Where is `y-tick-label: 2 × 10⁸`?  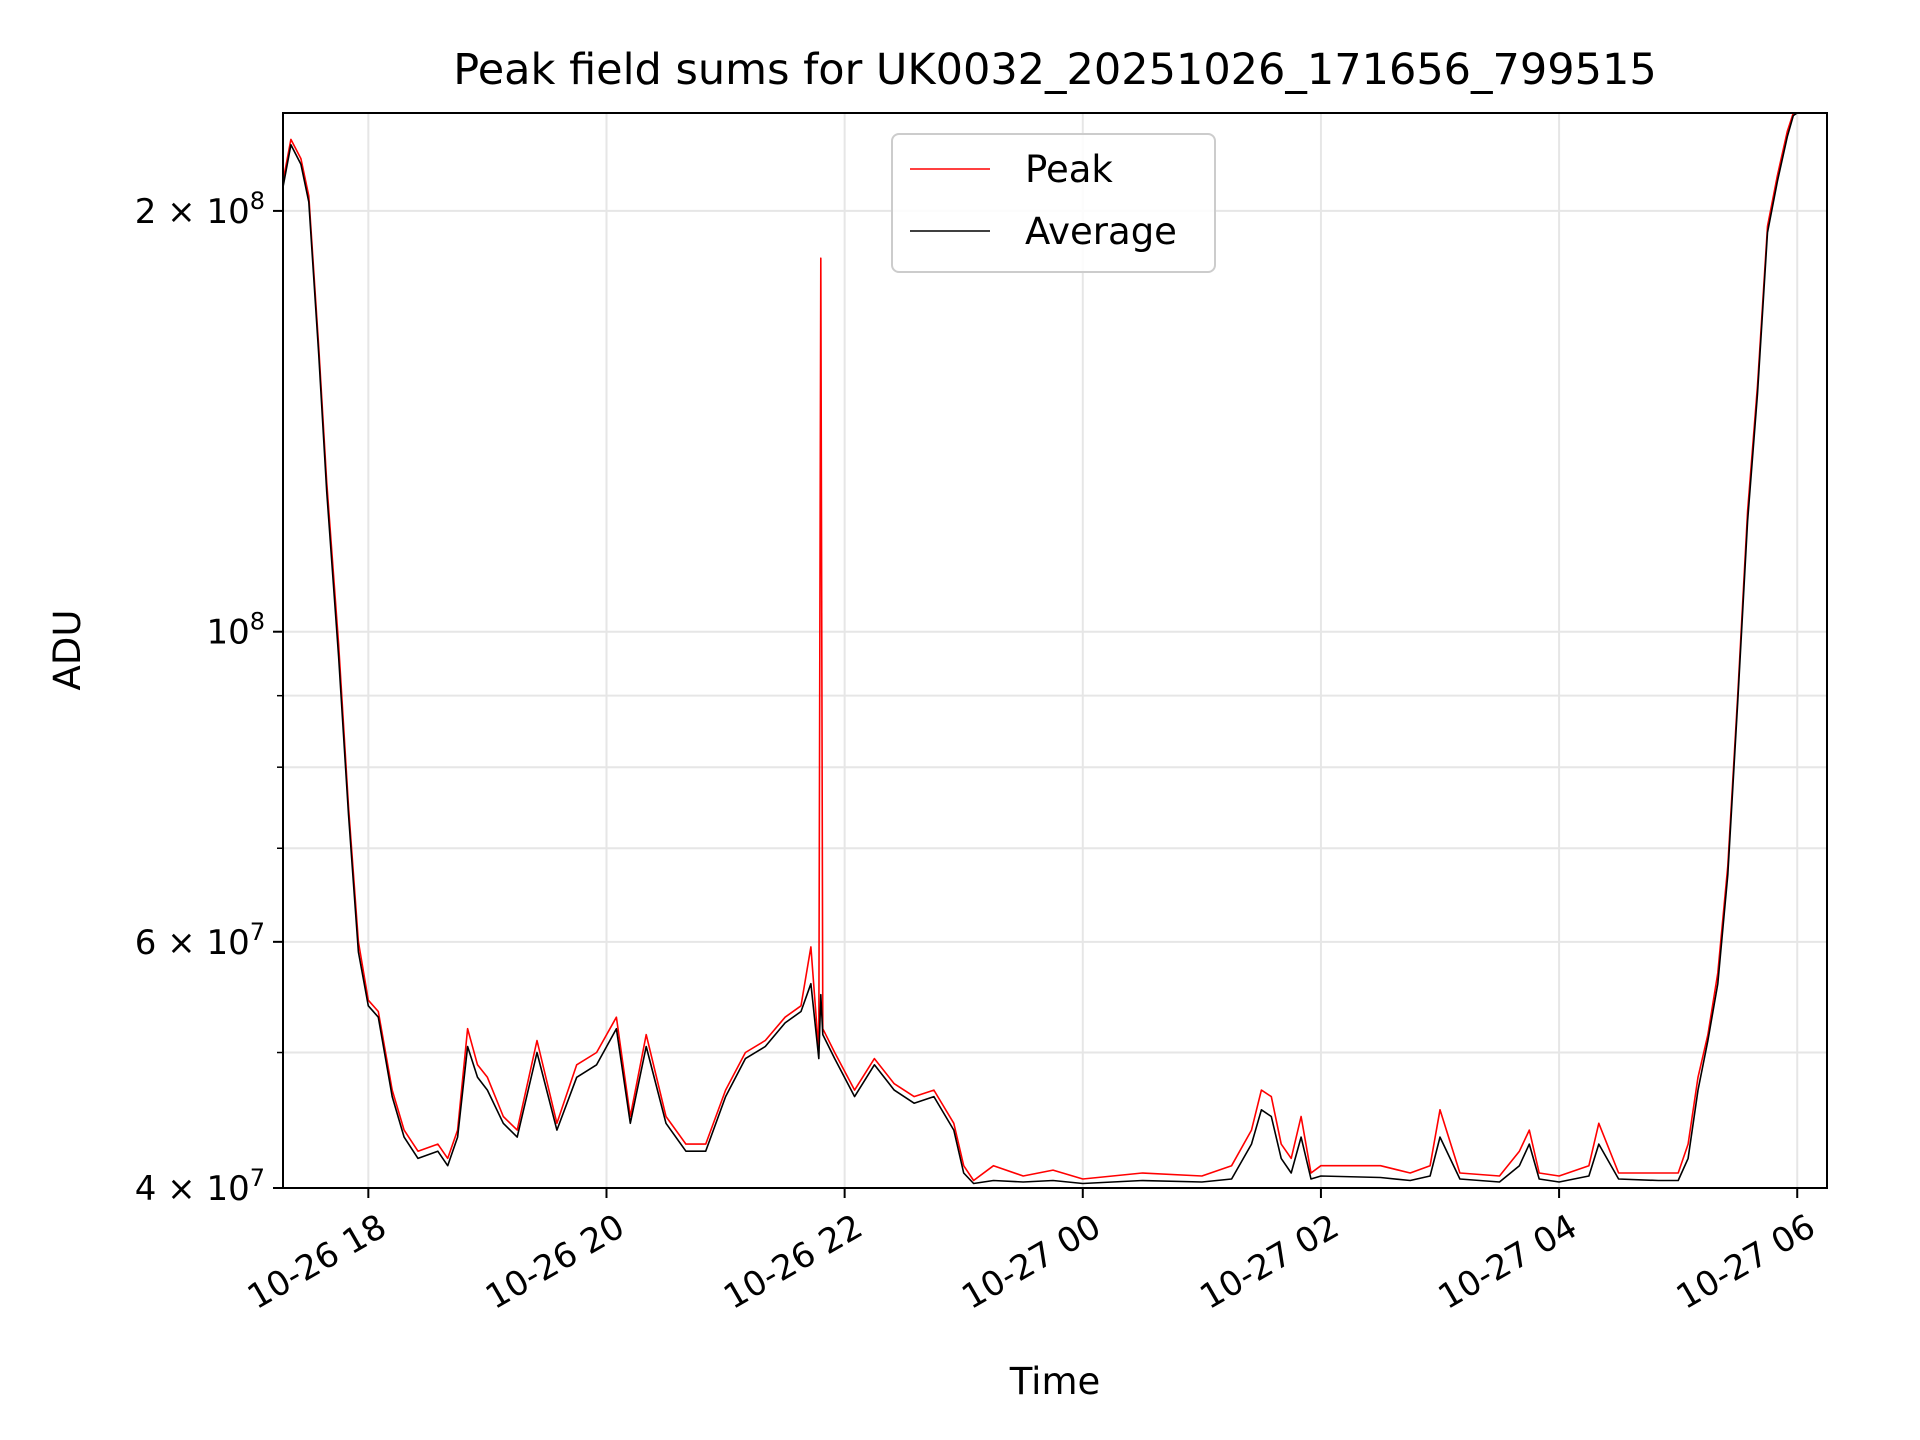
y-tick-label: 2 × 10⁸ is located at coordinates (200, 209).